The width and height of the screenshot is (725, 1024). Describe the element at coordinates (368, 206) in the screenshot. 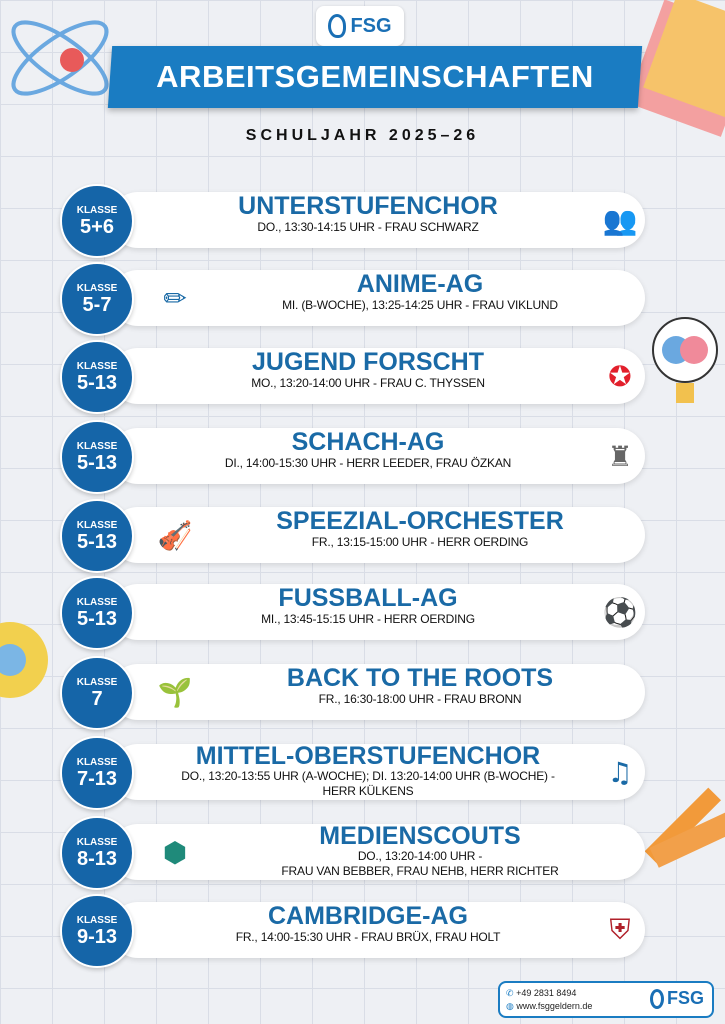

I see `ag-name: UNTERSTUFENCHOR` at that location.